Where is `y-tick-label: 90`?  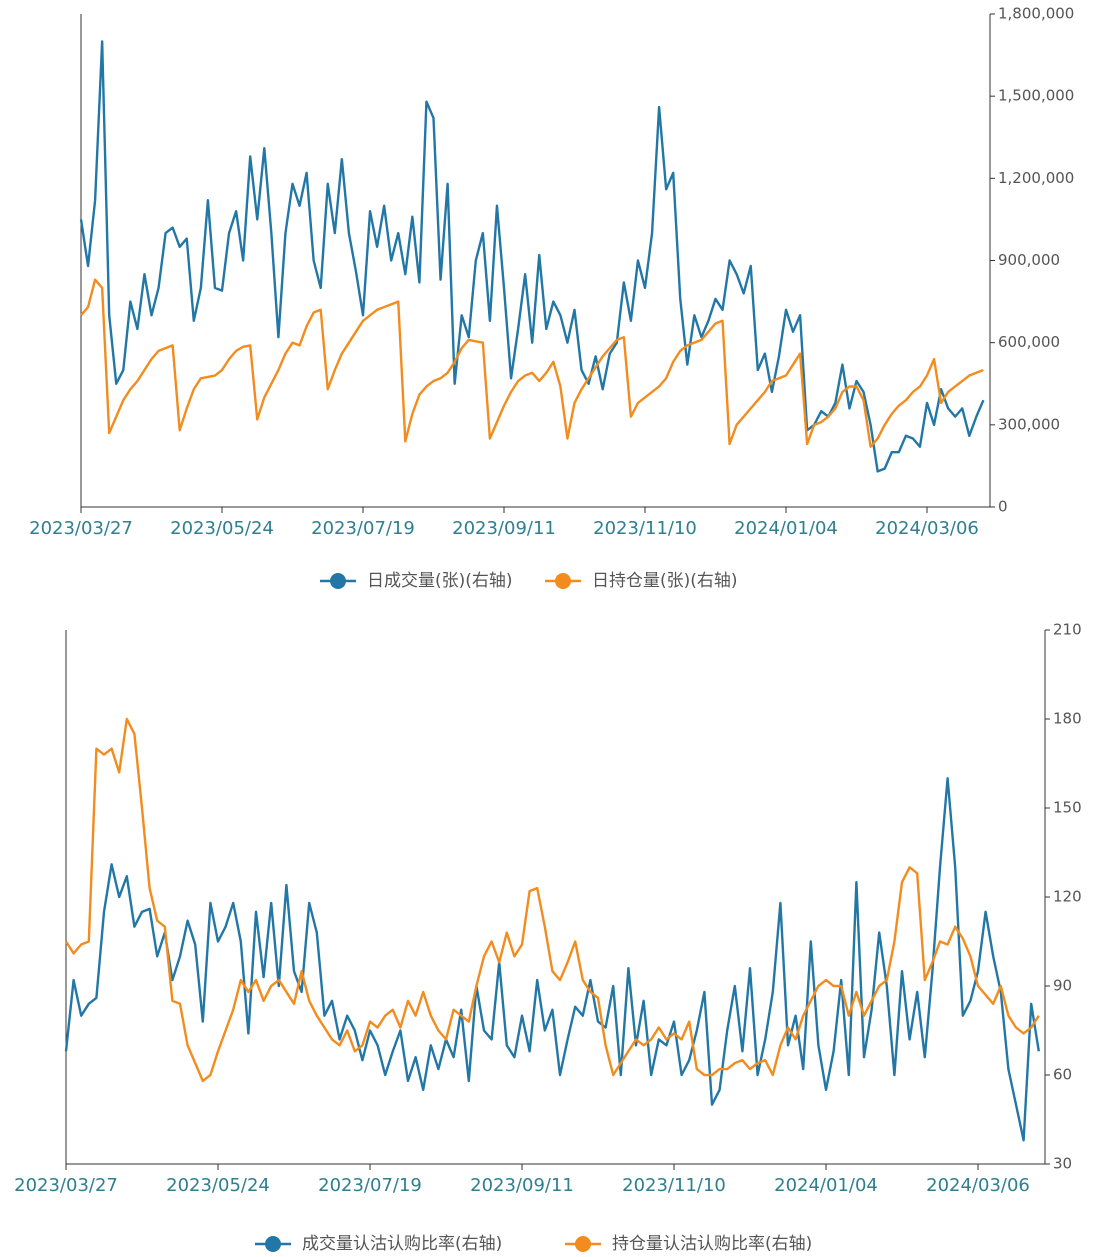
y-tick-label: 90 is located at coordinates (1062, 986).